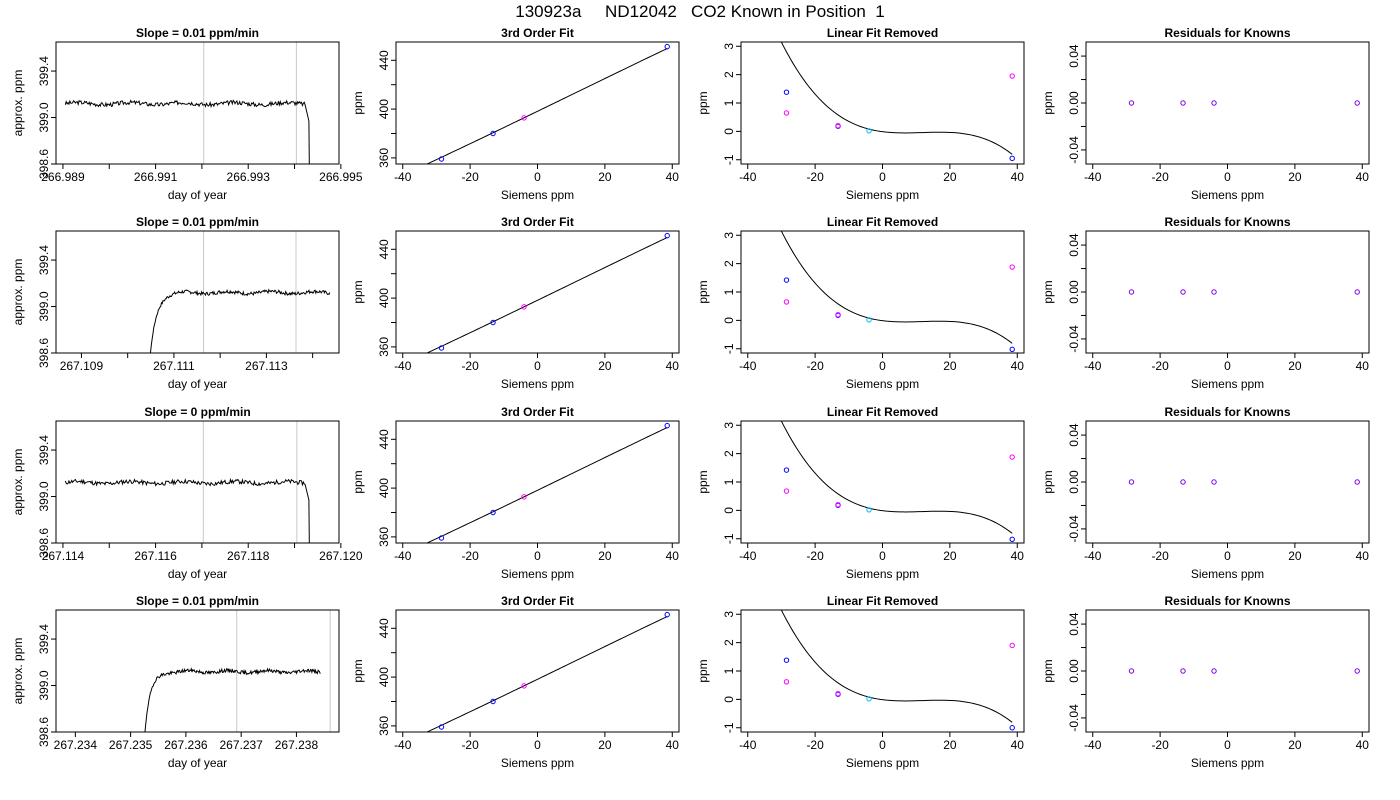 Image resolution: width=1400 pixels, height=800 pixels. I want to click on title-instrument-id: ND12042, so click(641, 11).